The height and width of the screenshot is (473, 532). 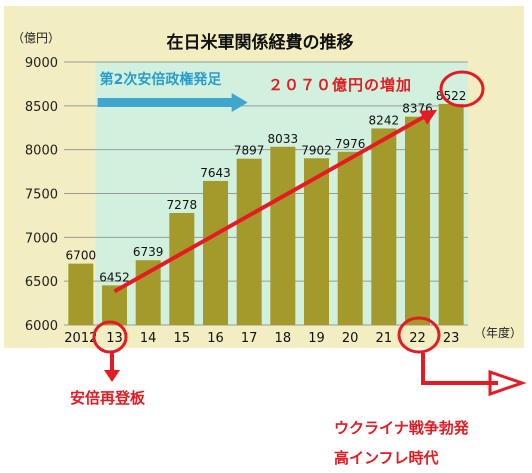 What do you see at coordinates (350, 144) in the screenshot?
I see `value-label: 7976` at bounding box center [350, 144].